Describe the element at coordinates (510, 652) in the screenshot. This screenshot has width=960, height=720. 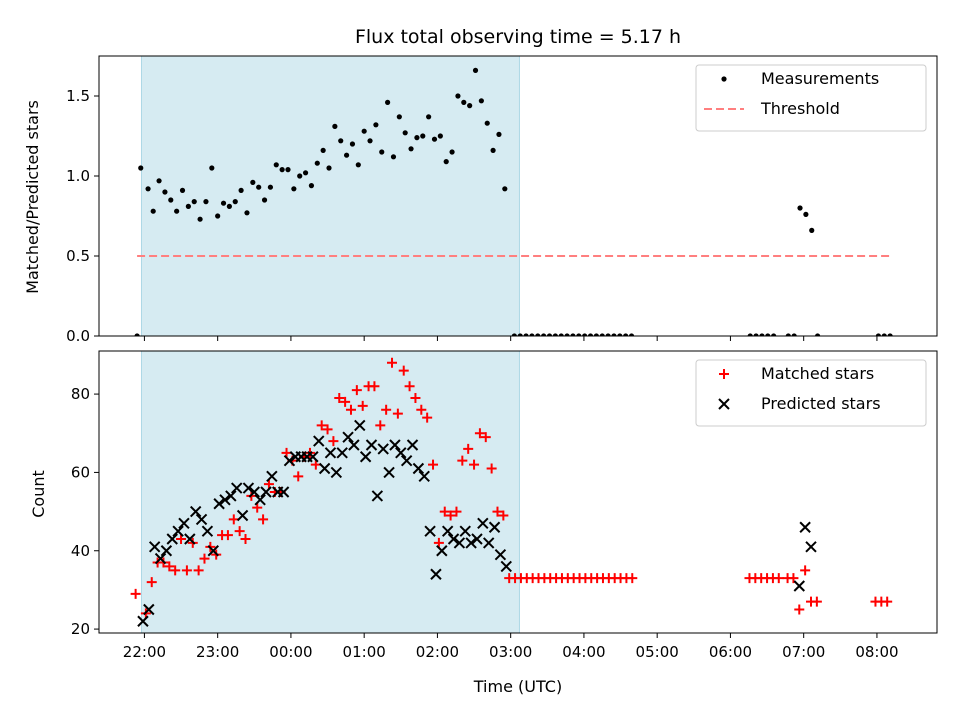
I see `x-tick-label: 03:00` at that location.